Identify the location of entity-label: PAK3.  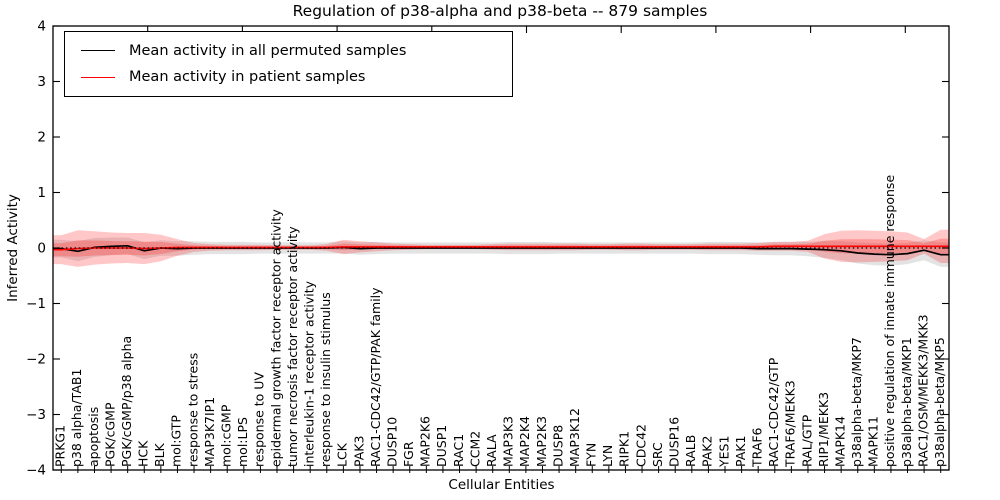
(358, 451).